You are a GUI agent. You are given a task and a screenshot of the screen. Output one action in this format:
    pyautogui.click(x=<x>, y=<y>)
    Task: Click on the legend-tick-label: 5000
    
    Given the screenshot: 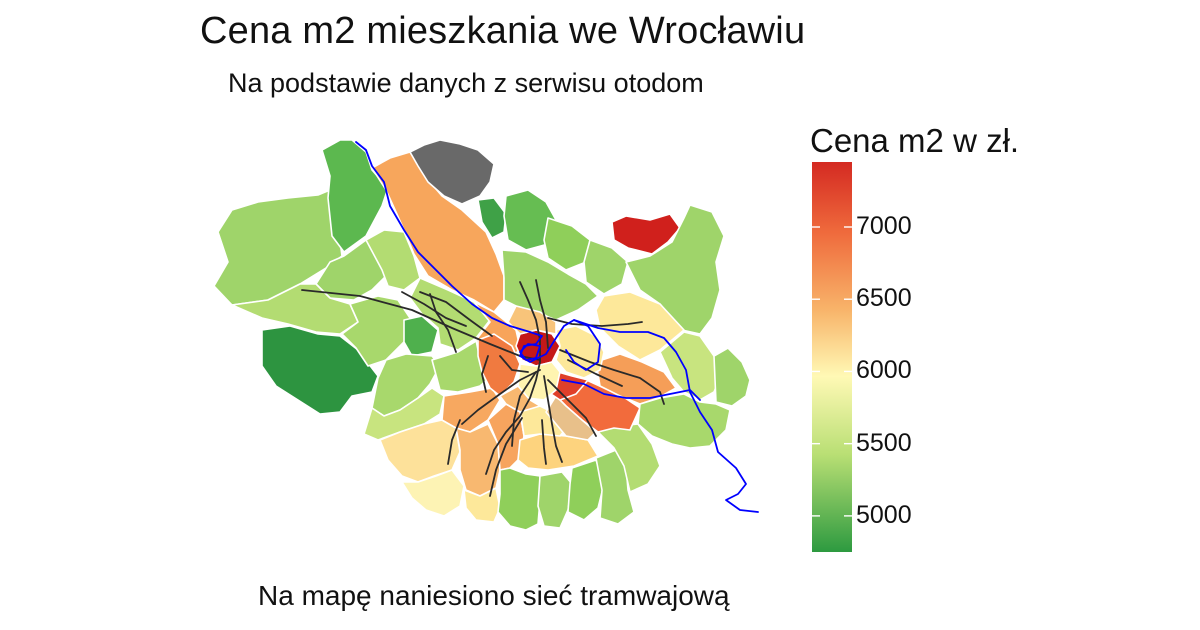 What is the action you would take?
    pyautogui.click(x=884, y=514)
    